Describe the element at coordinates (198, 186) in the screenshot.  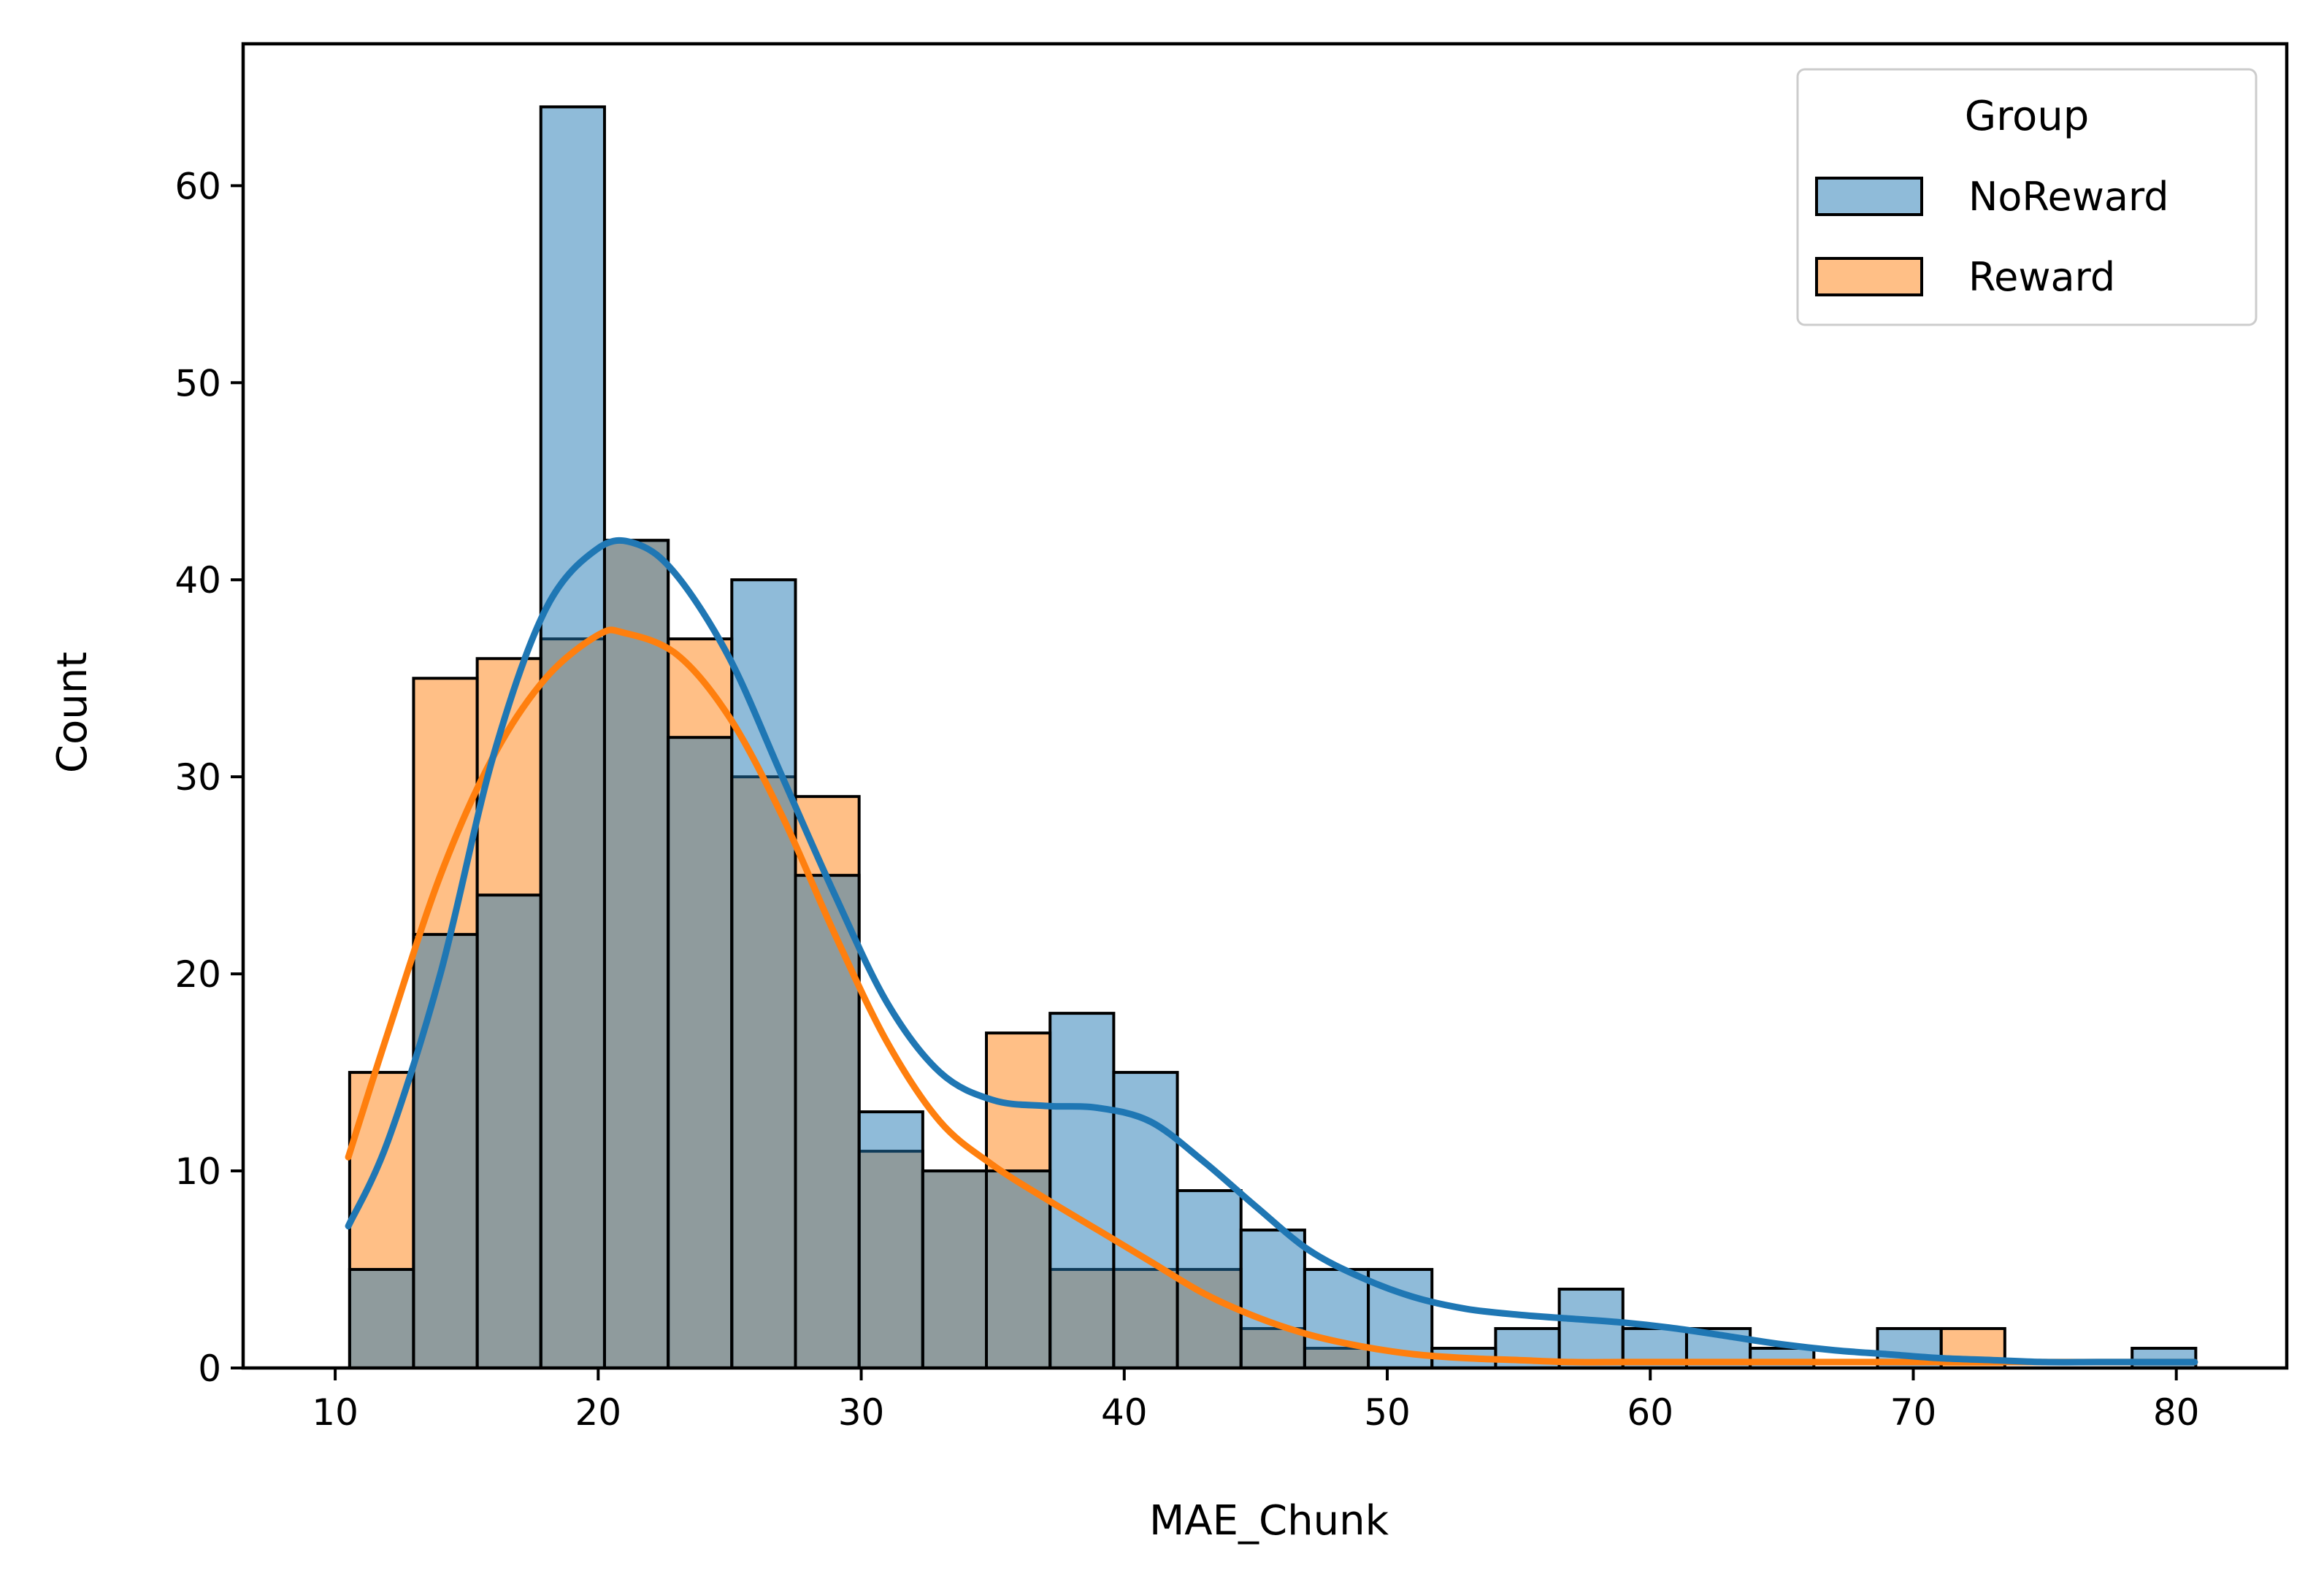
I see `y-tick-label-60: 60` at that location.